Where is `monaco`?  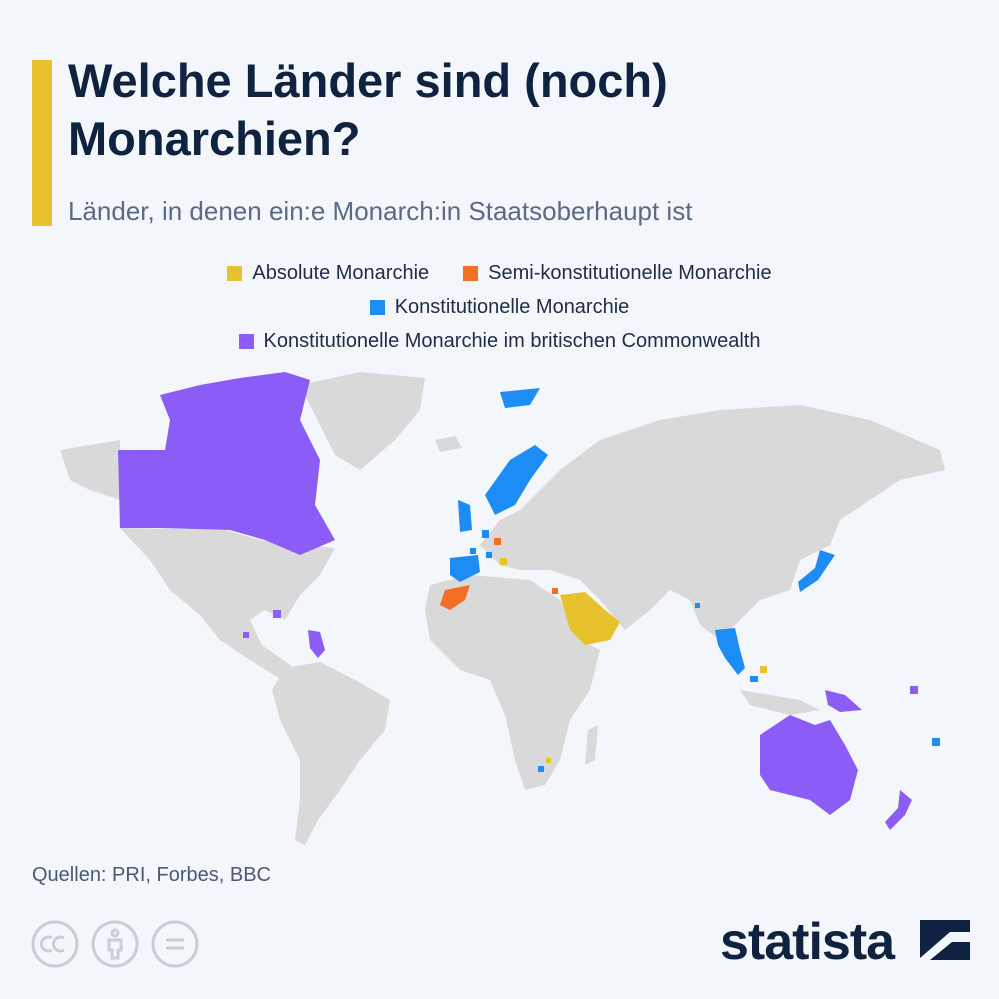 monaco is located at coordinates (489, 555).